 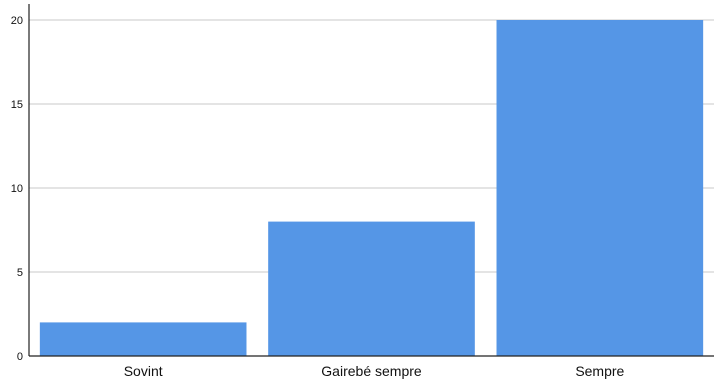 I want to click on y-tick-label: 5, so click(x=20, y=273).